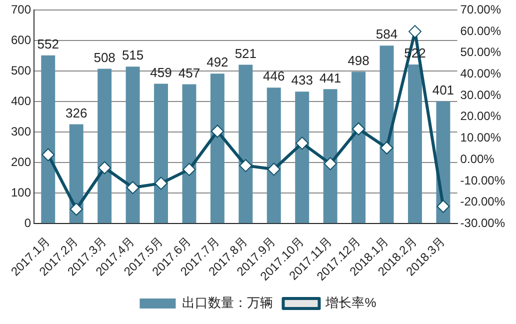 The image size is (516, 324). I want to click on data-label: 492, so click(217, 62).